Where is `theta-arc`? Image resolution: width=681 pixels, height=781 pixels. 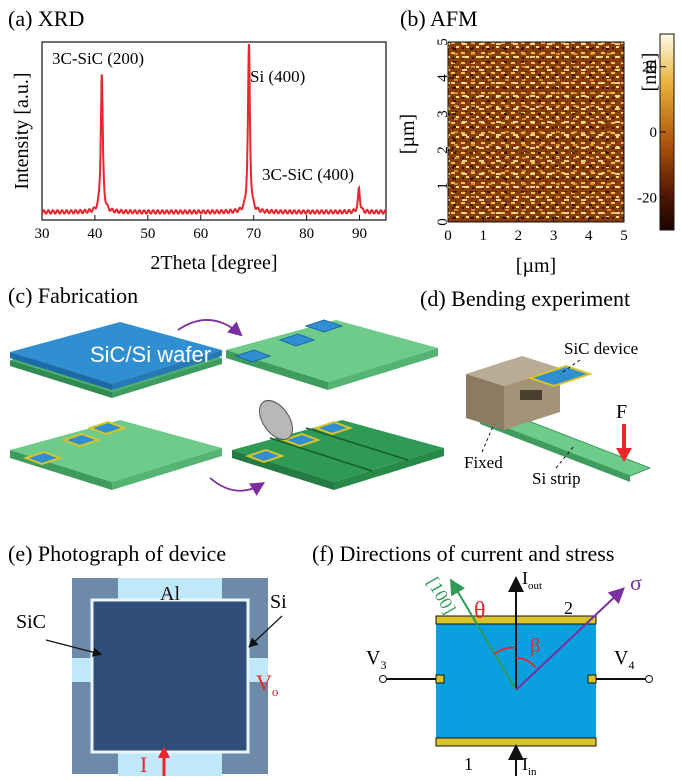
theta-arc is located at coordinates (505, 650).